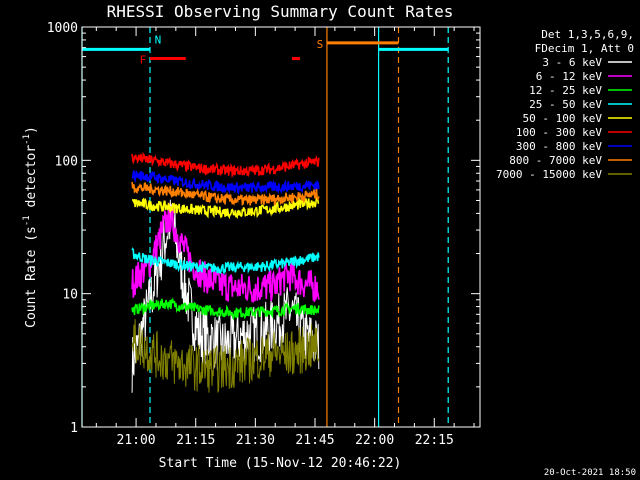 This screenshot has height=480, width=640. Describe the element at coordinates (590, 473) in the screenshot. I see `timestamp: 20-Oct-2021 18:50` at that location.